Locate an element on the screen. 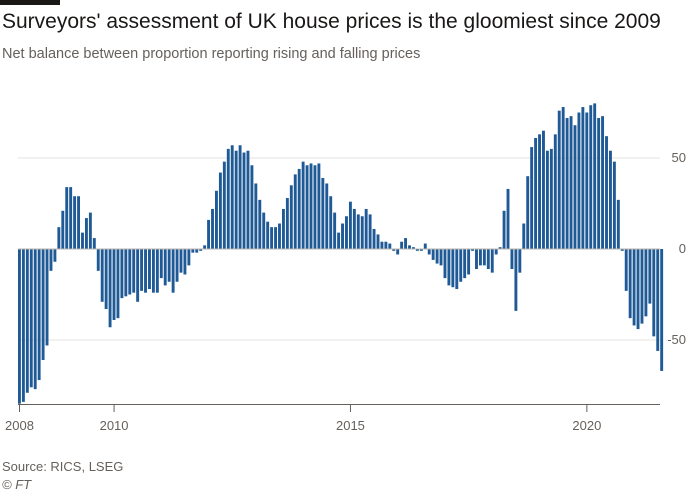 The image size is (690, 492). x-tick-label: 2020 is located at coordinates (586, 425).